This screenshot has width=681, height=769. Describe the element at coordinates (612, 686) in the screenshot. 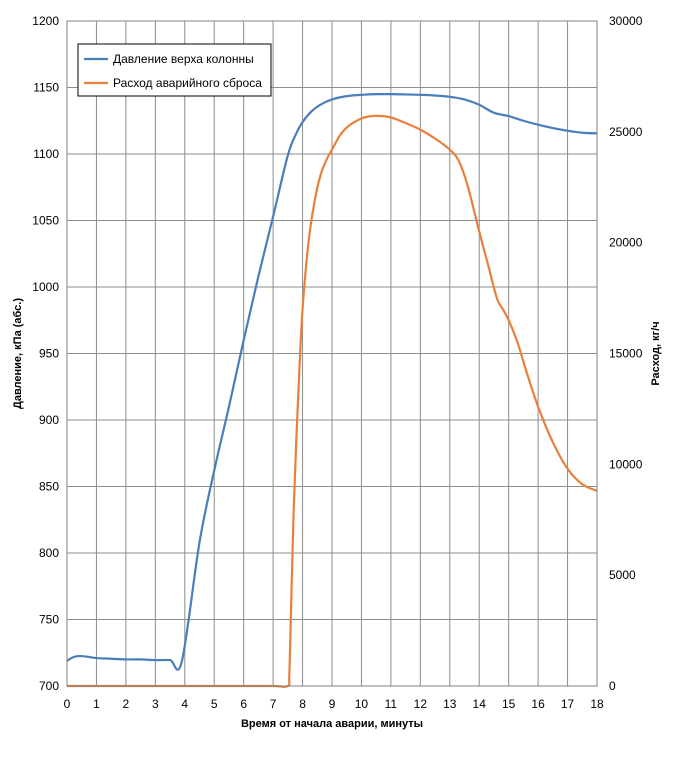

I see `y-right-tick-label: 0` at that location.